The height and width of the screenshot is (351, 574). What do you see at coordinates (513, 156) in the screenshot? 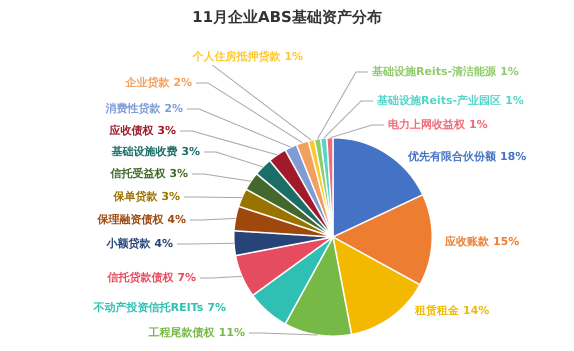
I see `data-label: 18%` at bounding box center [513, 156].